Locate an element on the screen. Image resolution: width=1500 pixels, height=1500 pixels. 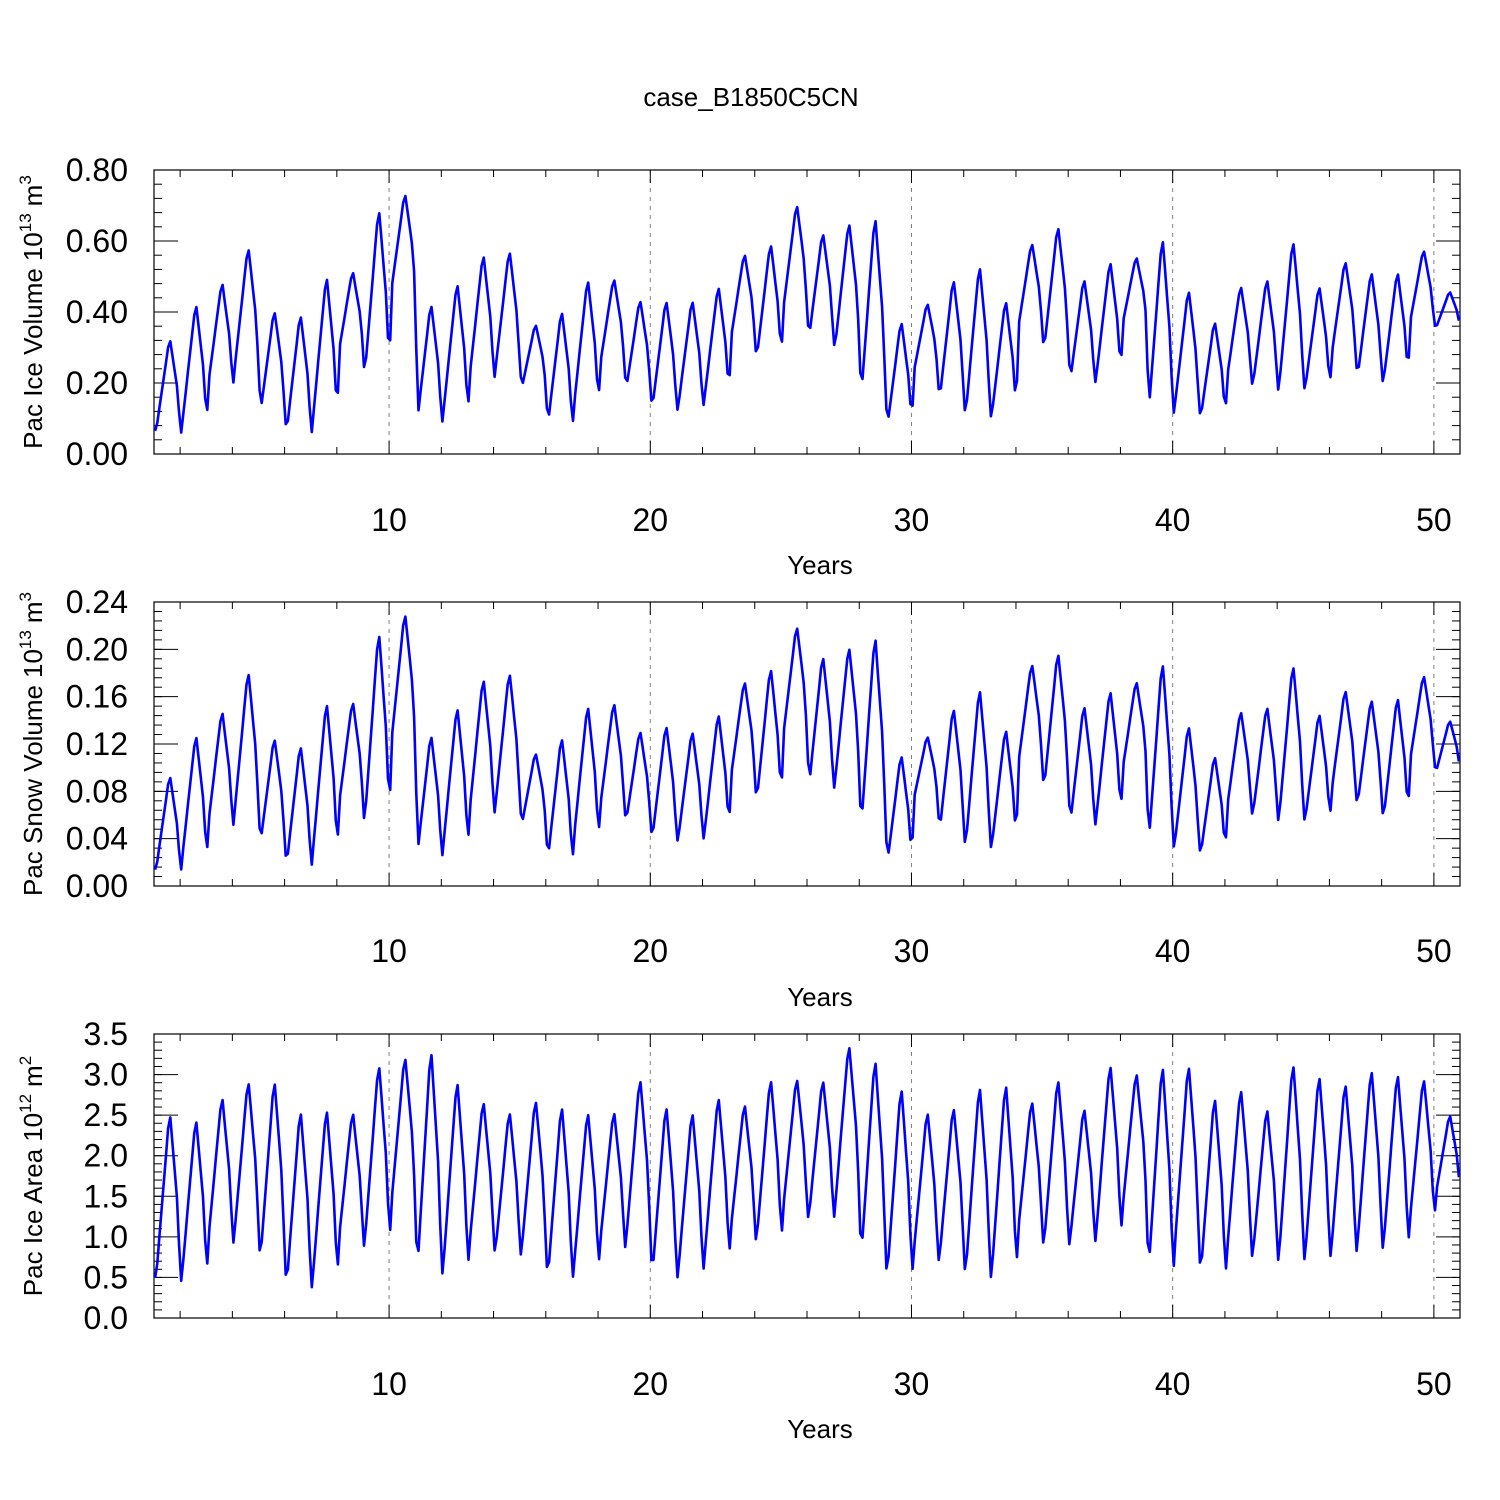
y-axis-unit-exponent: 12 is located at coordinates (25, 1103).